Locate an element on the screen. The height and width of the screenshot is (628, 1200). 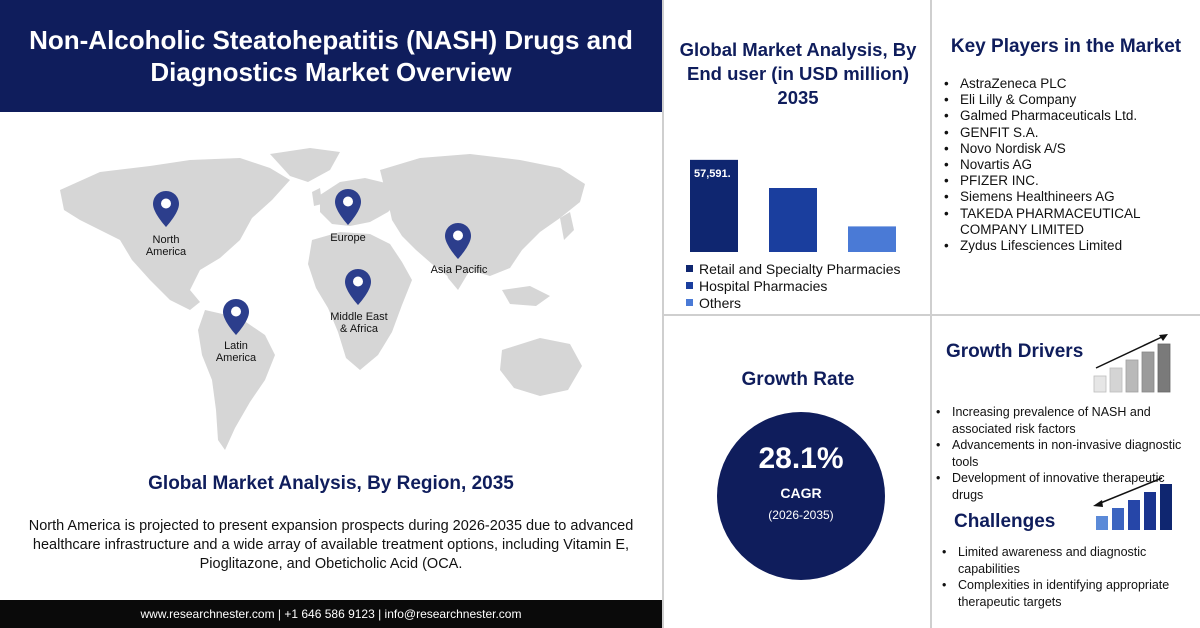
bar-hospital is located at coordinates (793, 220).